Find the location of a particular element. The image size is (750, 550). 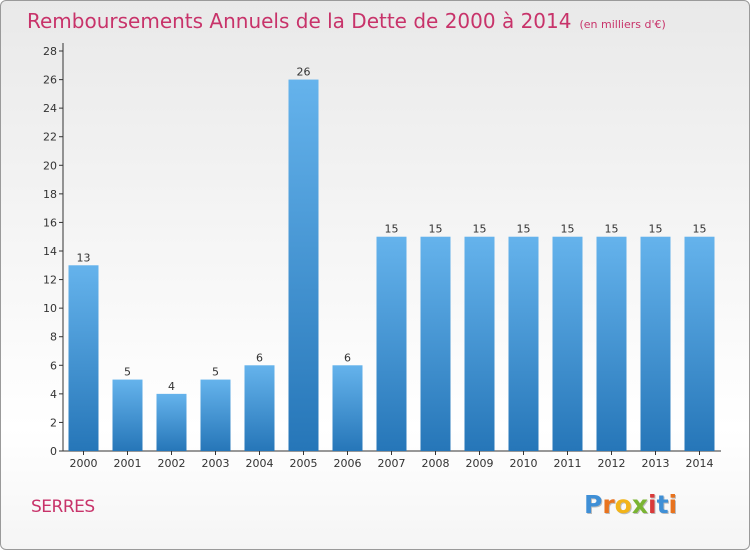

y-tick-label: 12 is located at coordinates (50, 280).